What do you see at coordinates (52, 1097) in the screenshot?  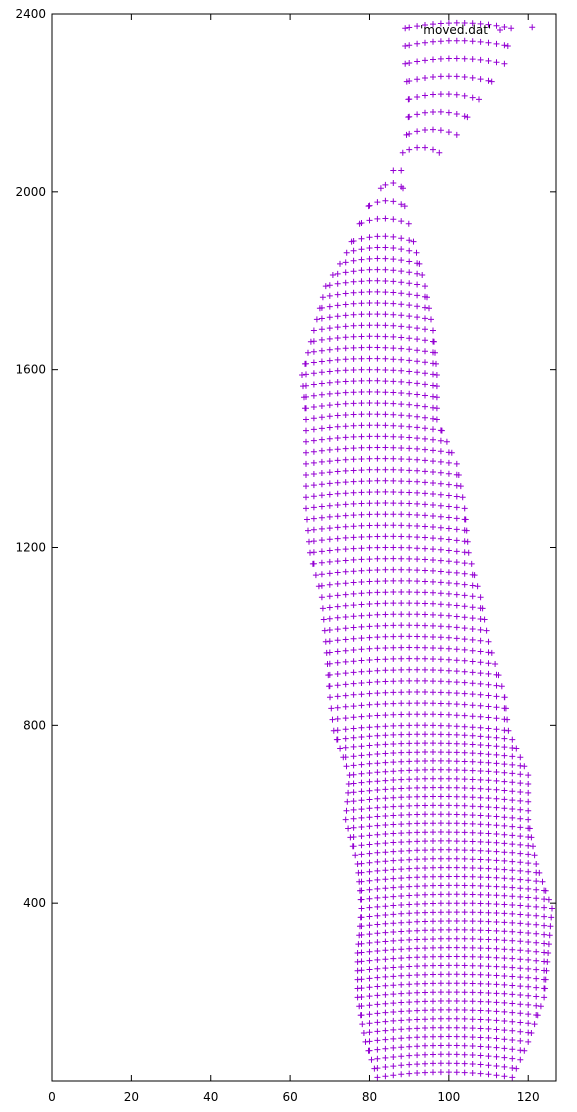 I see `x-tick-label: 0` at bounding box center [52, 1097].